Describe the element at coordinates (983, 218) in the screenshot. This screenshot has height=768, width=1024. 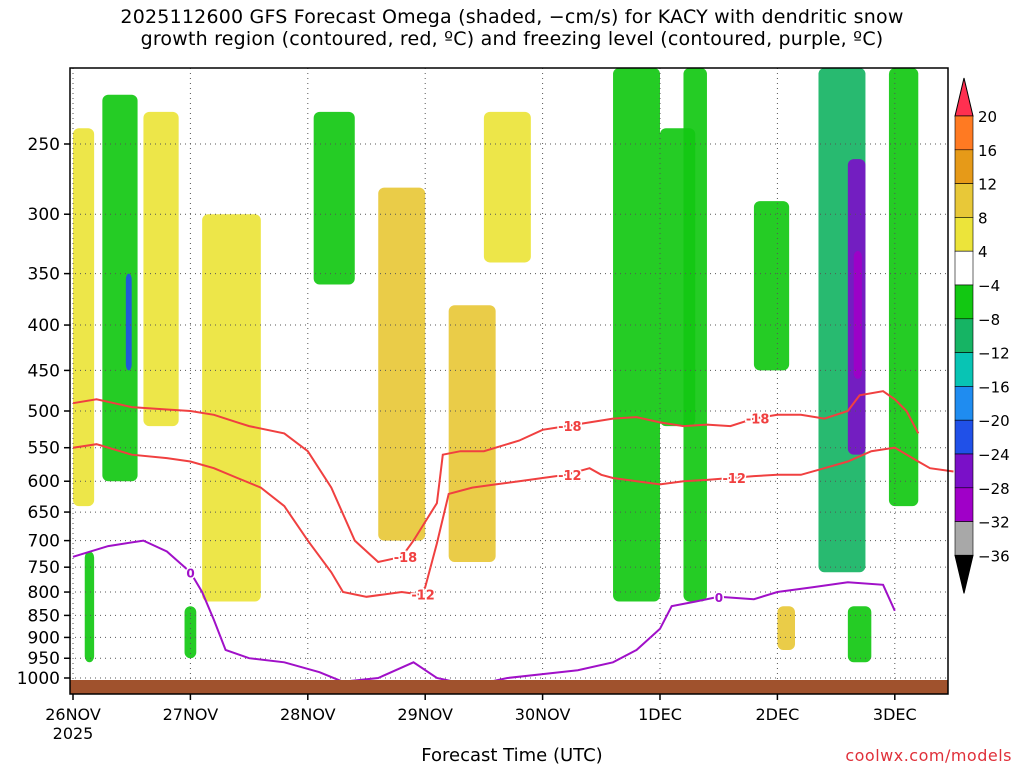
I see `colorbar-label: 8` at that location.